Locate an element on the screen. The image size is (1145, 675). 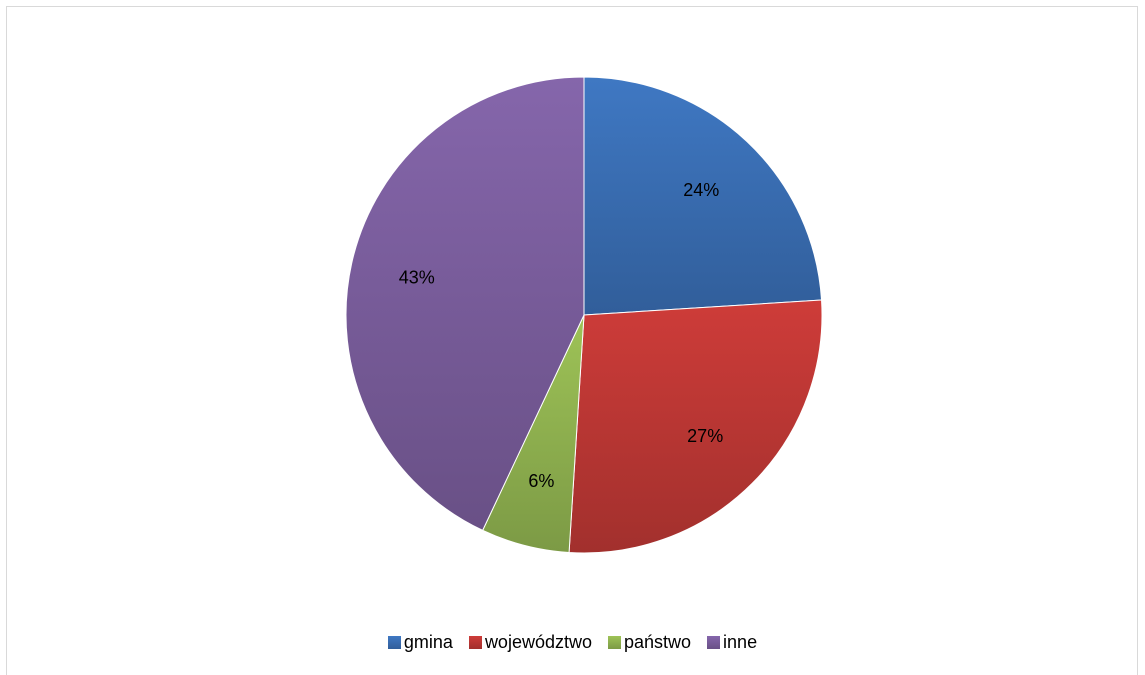
legend-item-państwo: państwo is located at coordinates (649, 642).